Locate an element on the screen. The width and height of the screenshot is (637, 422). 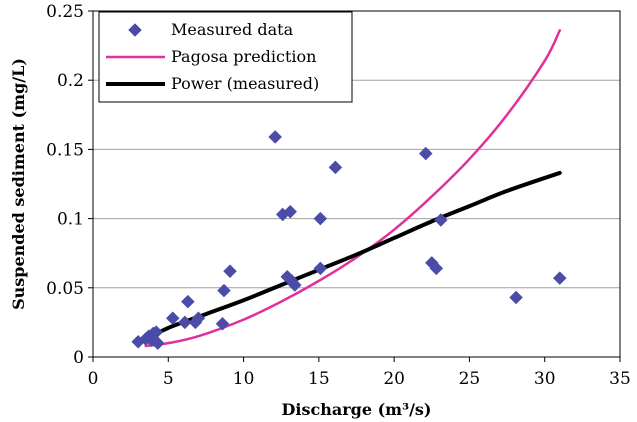
legend-label: Measured data is located at coordinates (232, 29).